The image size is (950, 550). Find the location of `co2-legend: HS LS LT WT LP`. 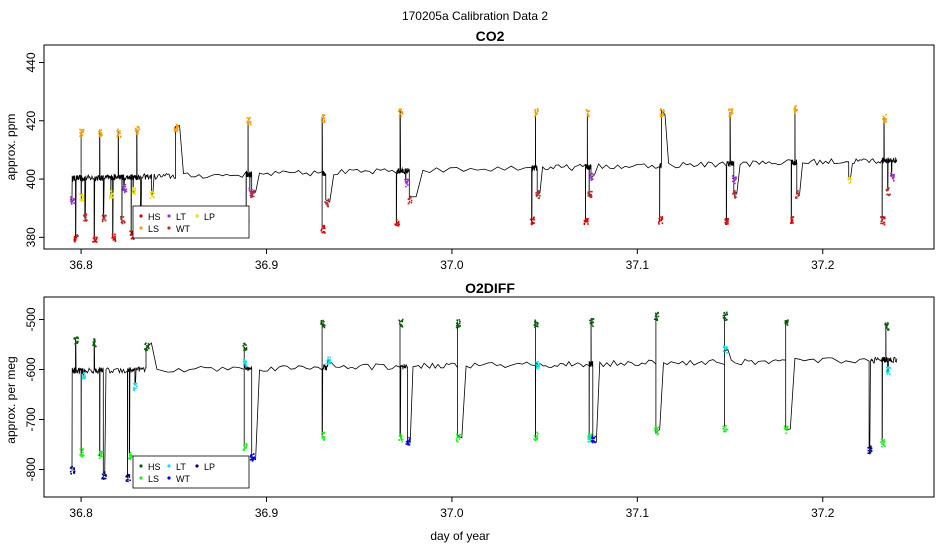

co2-legend: HS LS LT WT LP is located at coordinates (191, 222).